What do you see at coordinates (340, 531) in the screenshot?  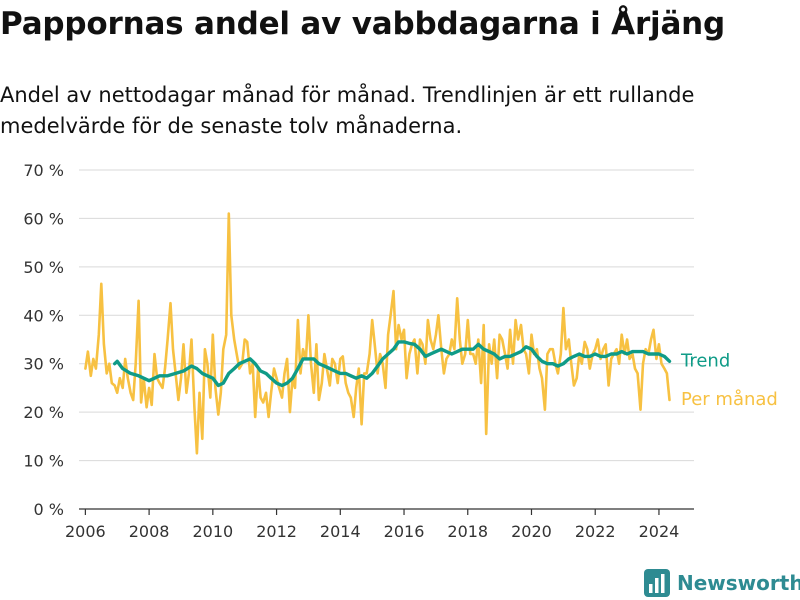 I see `x-tick-label: 2014` at bounding box center [340, 531].